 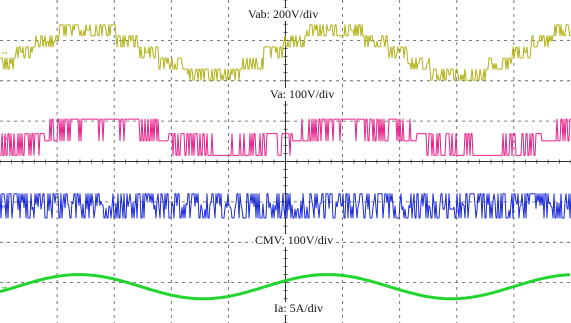 What do you see at coordinates (285, 287) in the screenshot?
I see `ia-trace` at bounding box center [285, 287].